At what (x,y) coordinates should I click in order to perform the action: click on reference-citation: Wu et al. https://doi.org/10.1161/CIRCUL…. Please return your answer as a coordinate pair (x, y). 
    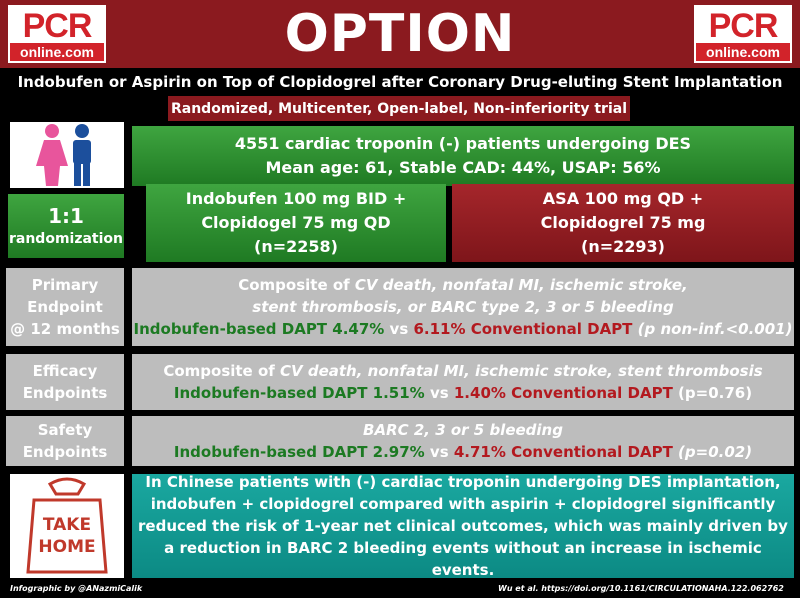
    Looking at the image, I should click on (641, 588).